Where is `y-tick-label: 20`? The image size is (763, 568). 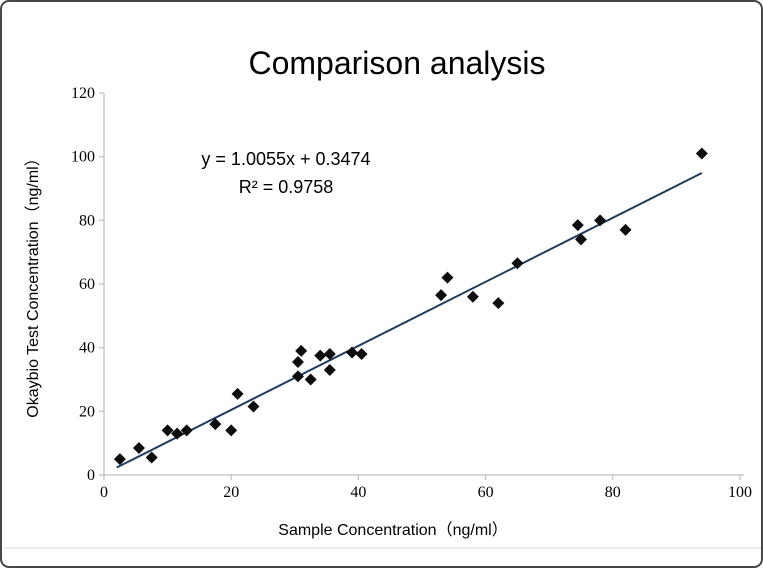 y-tick-label: 20 is located at coordinates (87, 411).